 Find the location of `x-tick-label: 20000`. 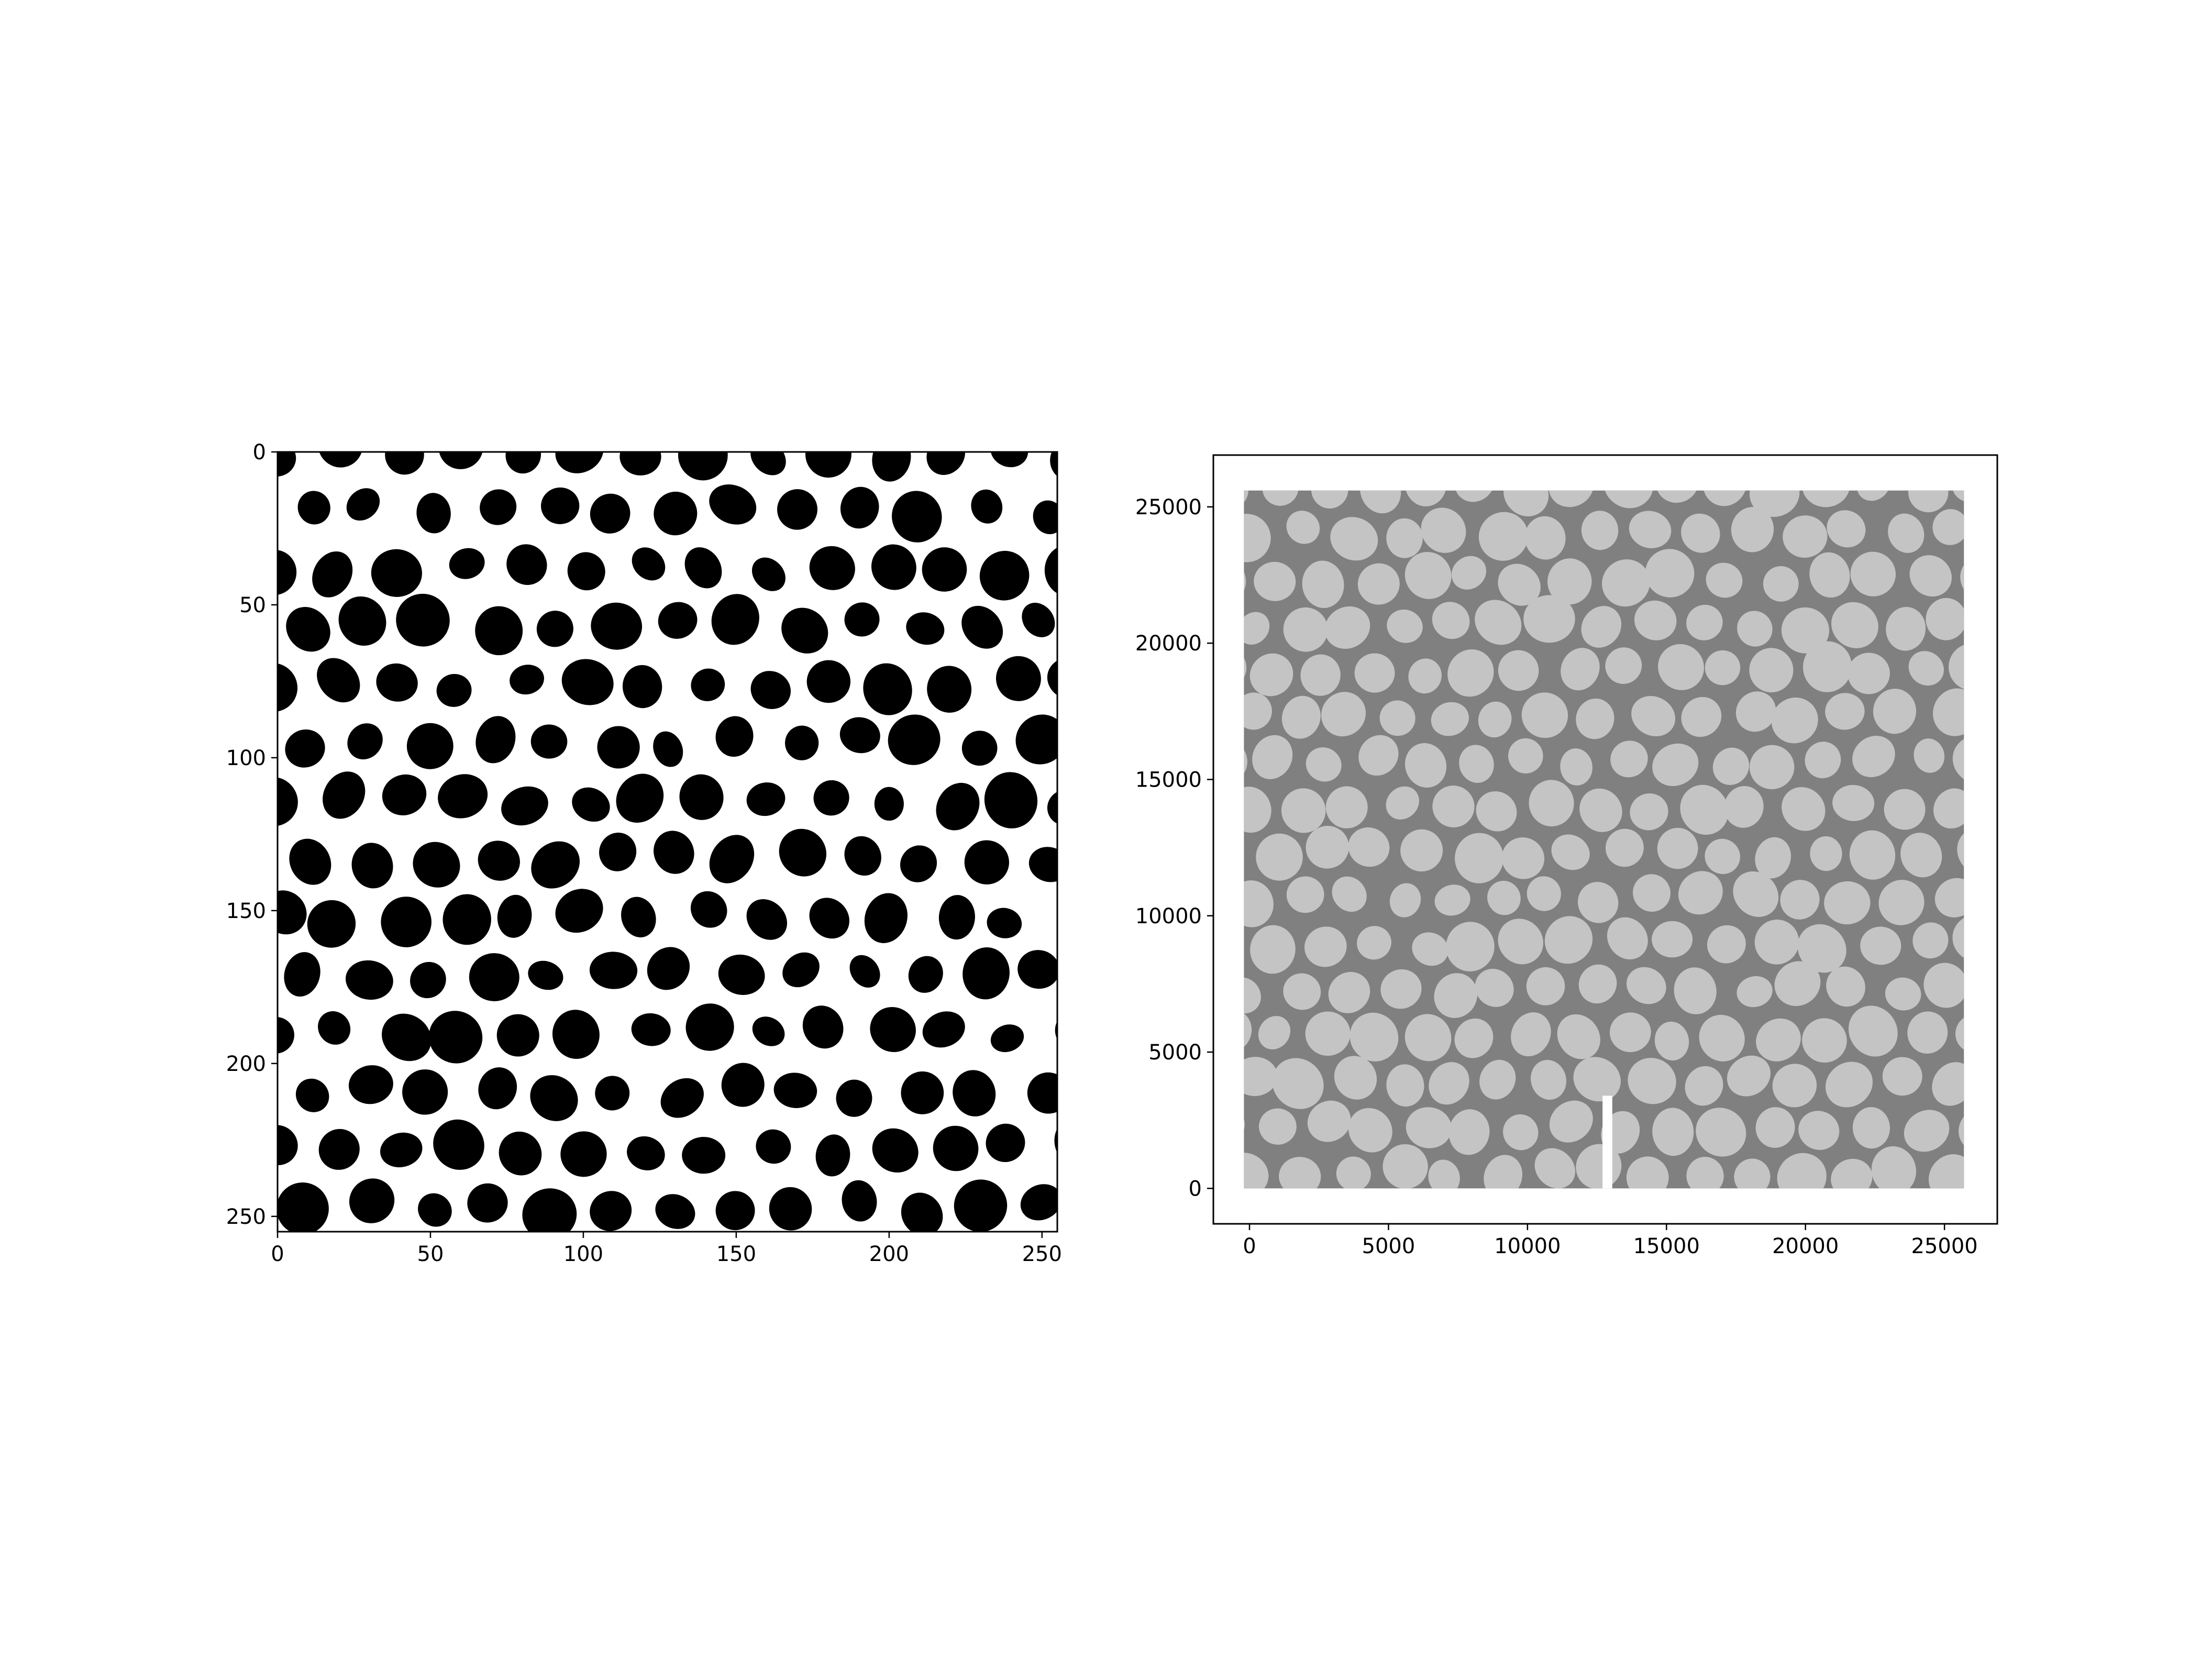

x-tick-label: 20000 is located at coordinates (1805, 1246).